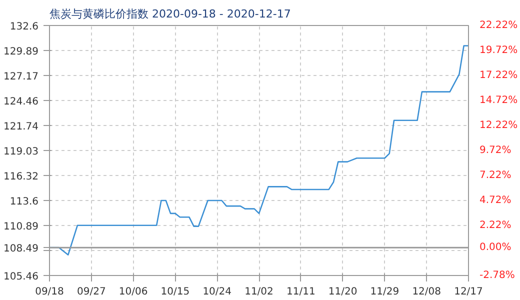  What do you see at coordinates (24, 202) in the screenshot?
I see `y-tick-label: 113.6` at bounding box center [24, 202].